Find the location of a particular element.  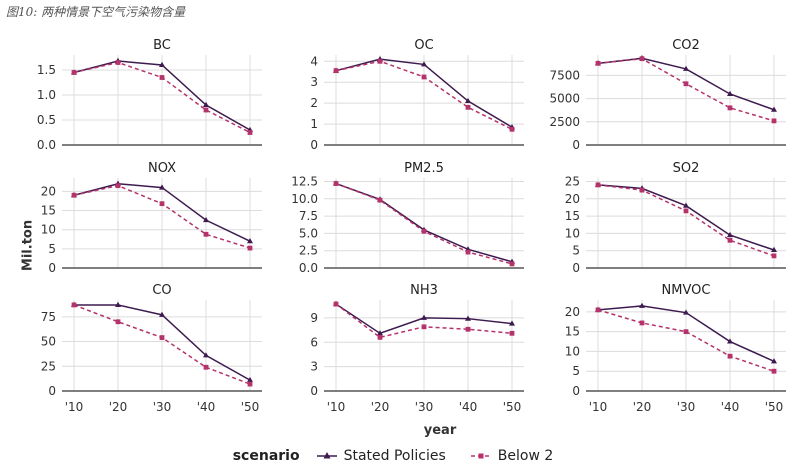

nmvoc-ytick-label-0: 0 is located at coordinates (576, 391).